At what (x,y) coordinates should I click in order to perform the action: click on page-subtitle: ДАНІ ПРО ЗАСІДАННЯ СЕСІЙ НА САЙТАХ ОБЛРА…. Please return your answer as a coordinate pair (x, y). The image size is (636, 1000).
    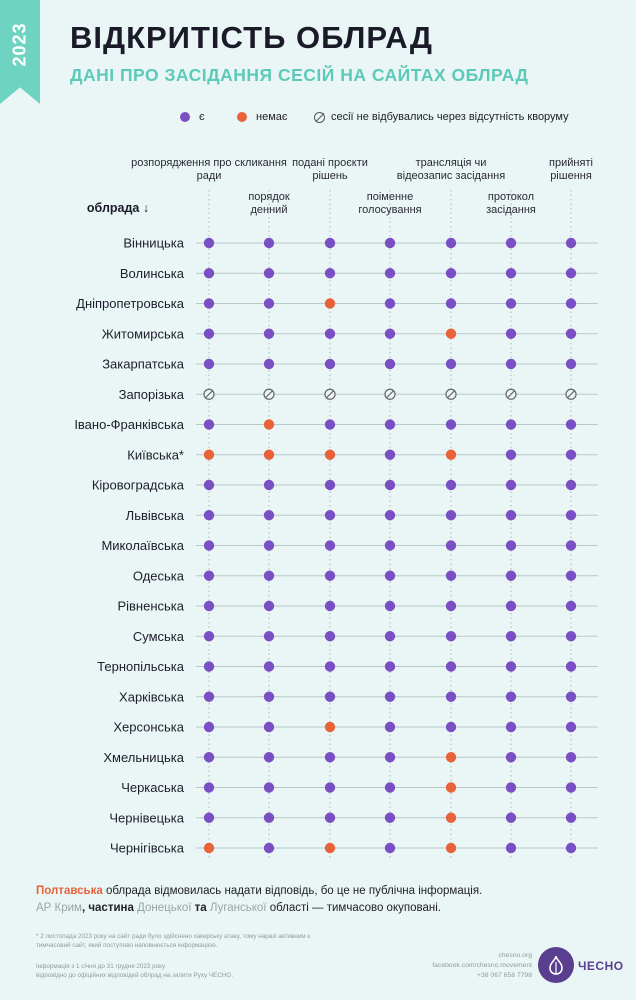
    Looking at the image, I should click on (299, 75).